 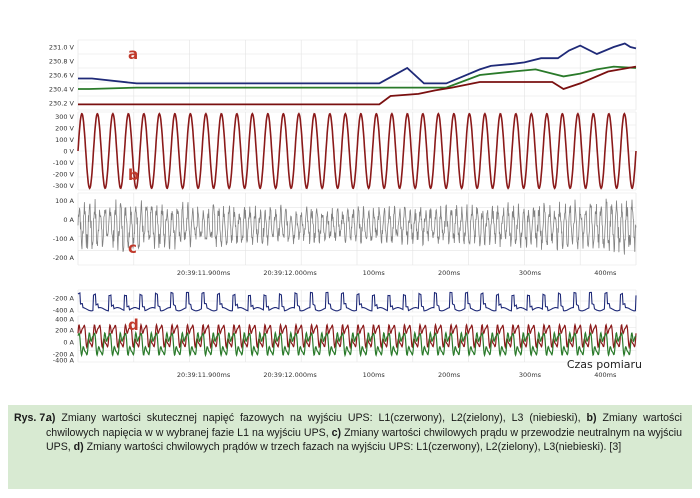 What do you see at coordinates (374, 273) in the screenshot?
I see `panel-c-xtick: 100ms` at bounding box center [374, 273].